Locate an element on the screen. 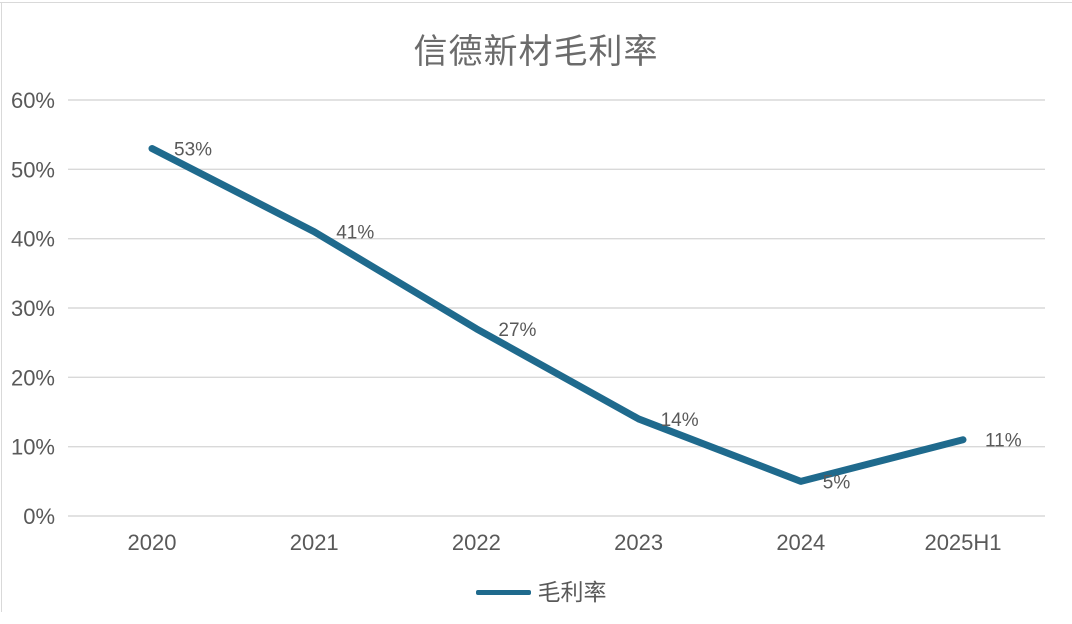 This screenshot has width=1072, height=624. y-axis-tick-label: 40% is located at coordinates (33, 239).